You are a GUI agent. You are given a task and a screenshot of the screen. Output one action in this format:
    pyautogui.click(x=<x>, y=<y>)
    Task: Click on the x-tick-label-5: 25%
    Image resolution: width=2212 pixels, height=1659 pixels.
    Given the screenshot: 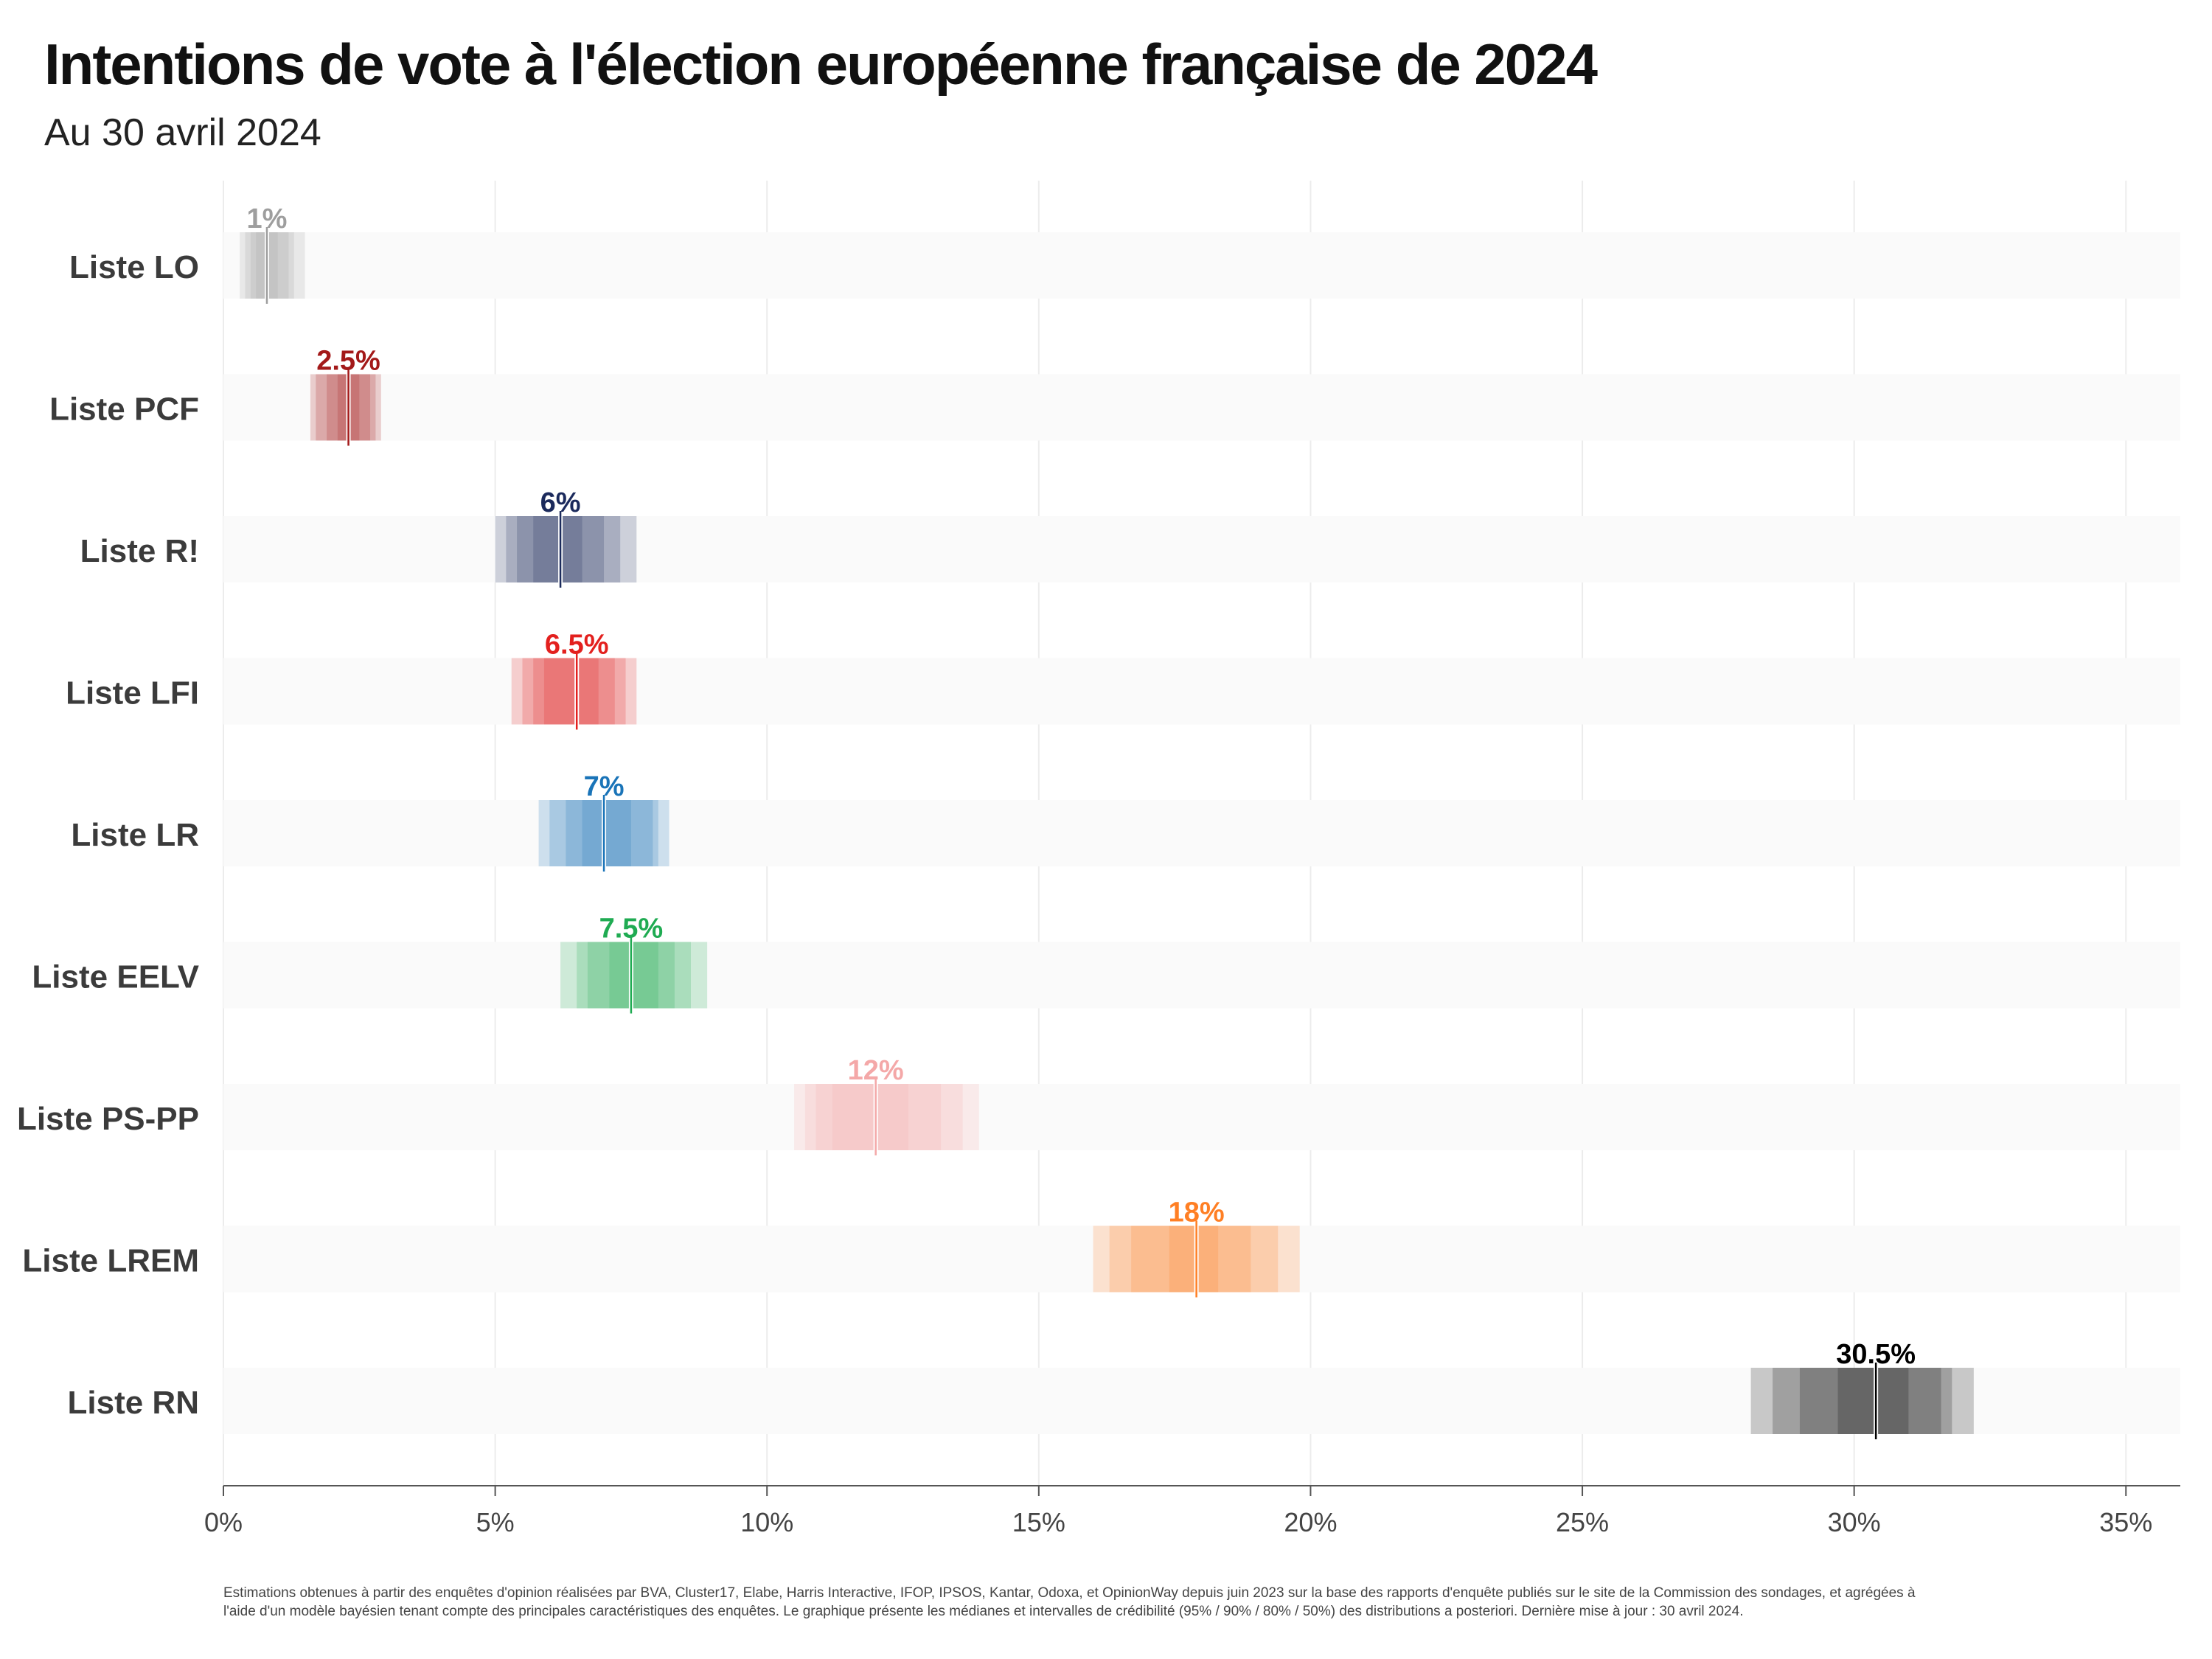 What is the action you would take?
    pyautogui.click(x=1582, y=1522)
    